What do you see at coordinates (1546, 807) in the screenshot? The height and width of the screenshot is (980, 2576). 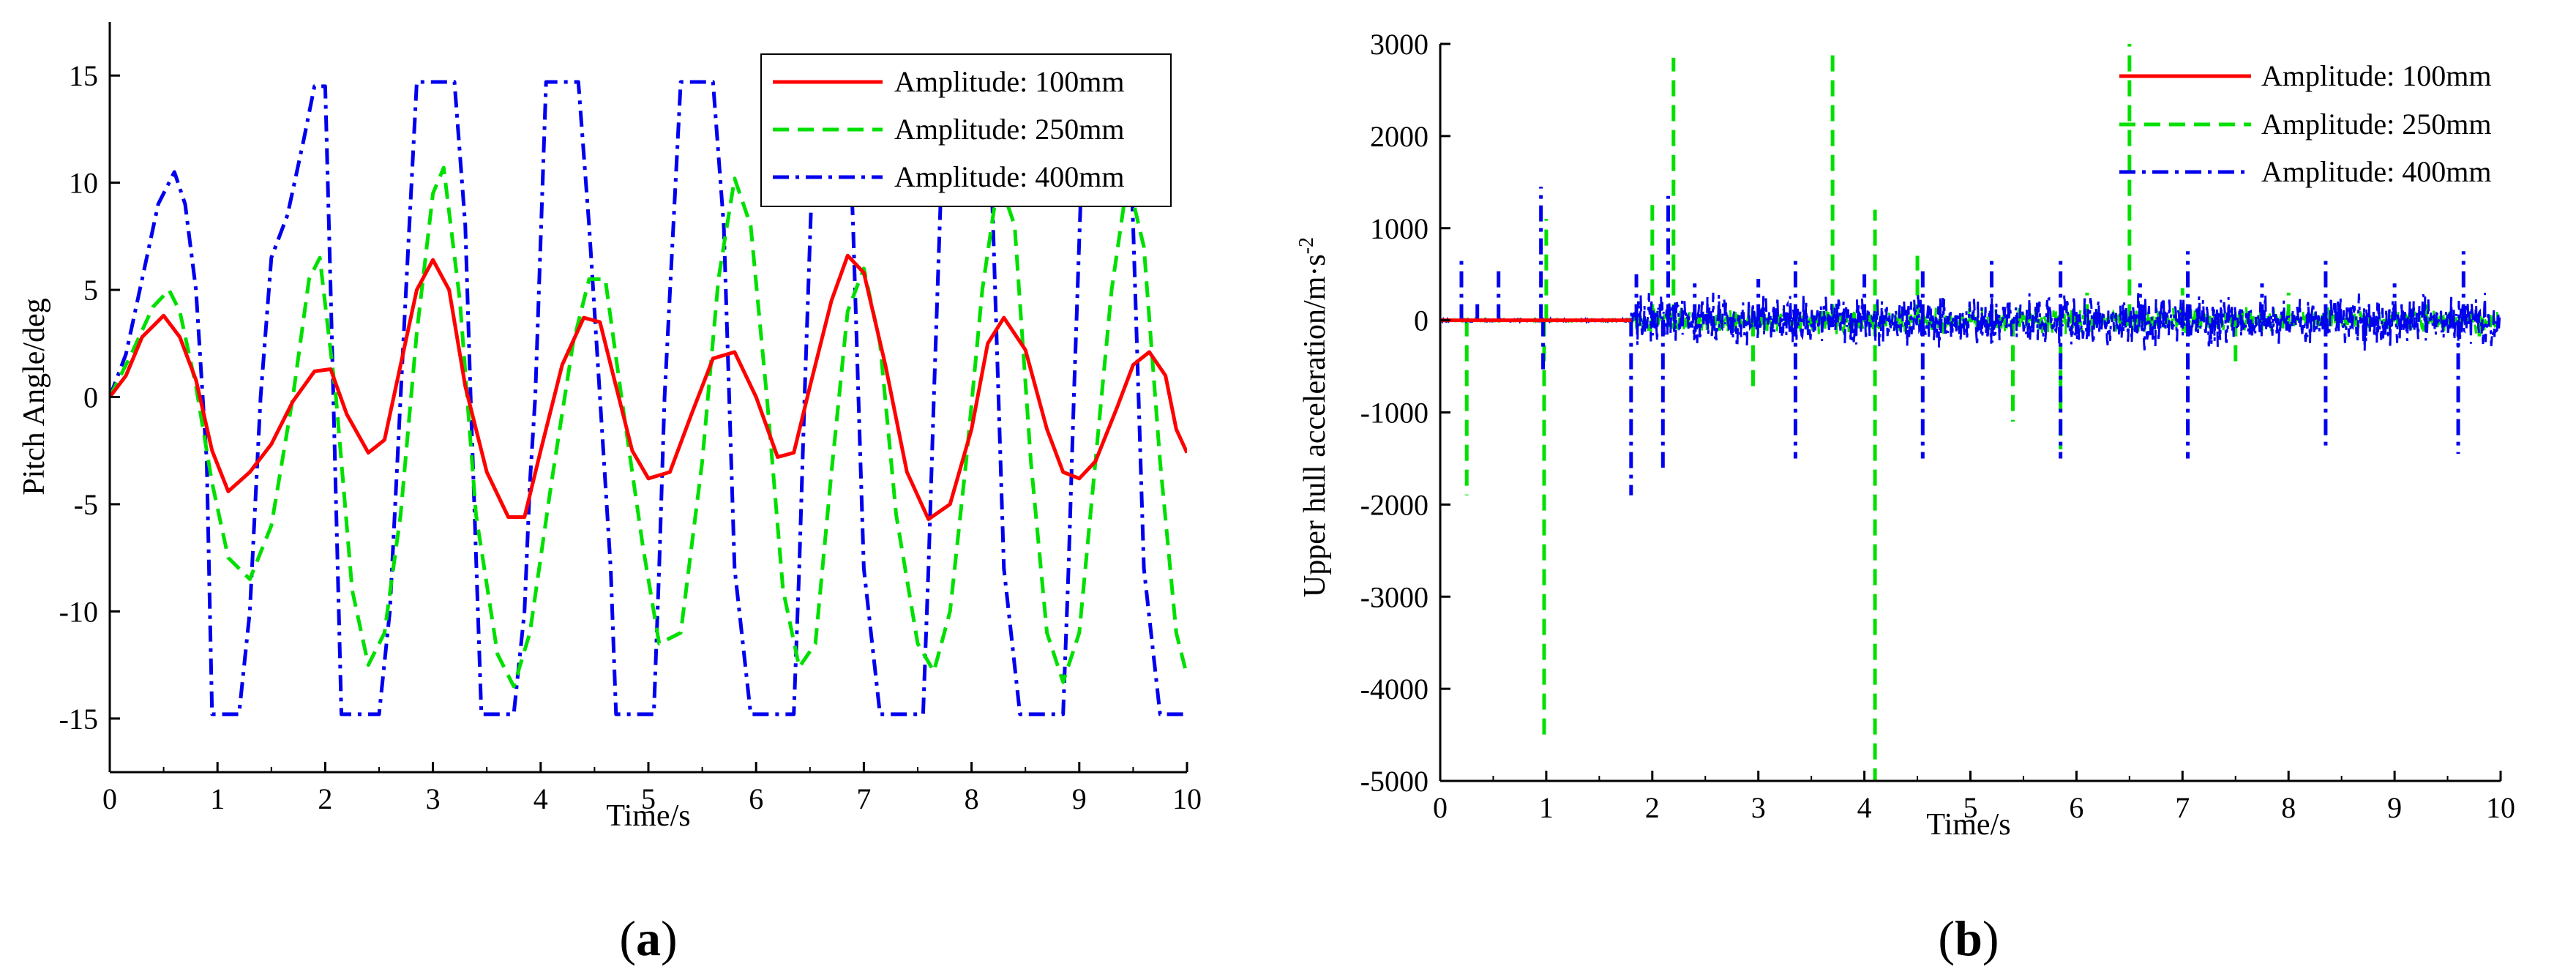 I see `chart-b-xtick-label: 1` at bounding box center [1546, 807].